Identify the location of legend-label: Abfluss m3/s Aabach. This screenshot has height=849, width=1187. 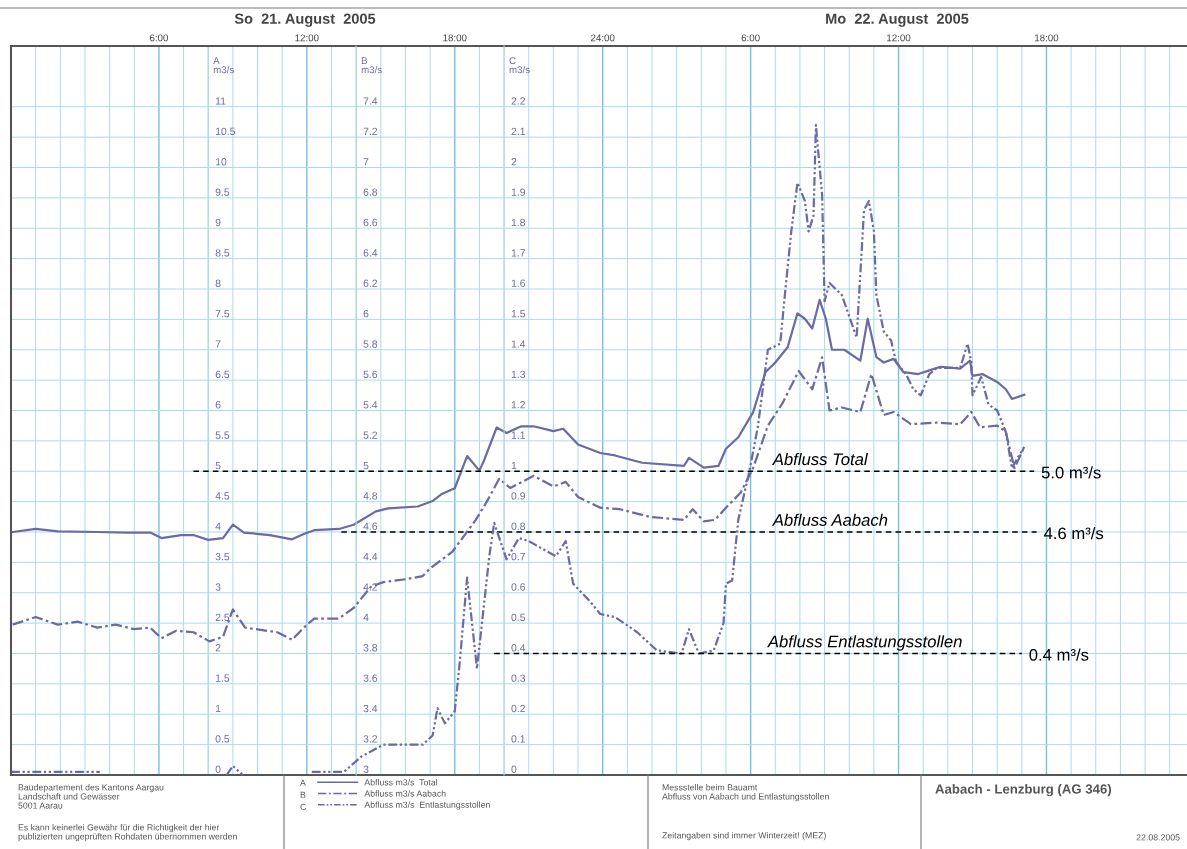
(405, 793).